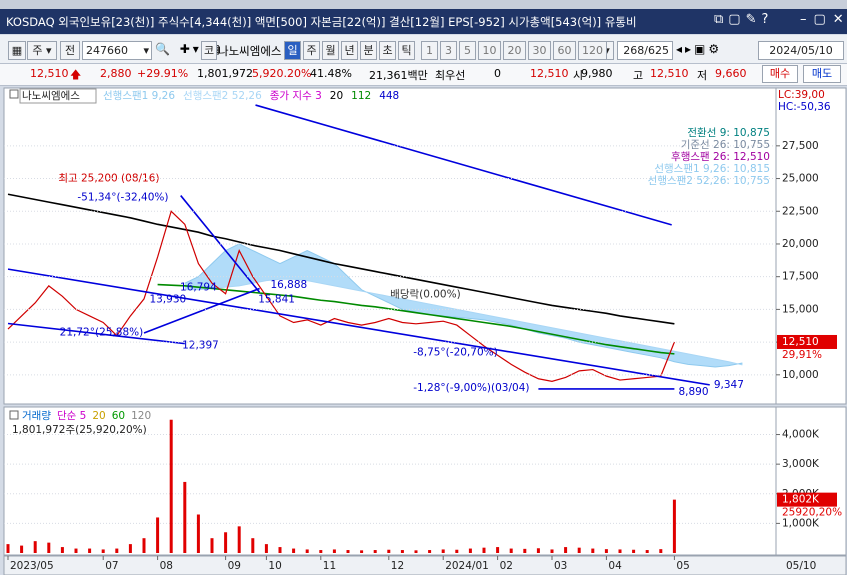 The height and width of the screenshot is (575, 847). What do you see at coordinates (292, 50) in the screenshot?
I see `period-button: 일` at bounding box center [292, 50].